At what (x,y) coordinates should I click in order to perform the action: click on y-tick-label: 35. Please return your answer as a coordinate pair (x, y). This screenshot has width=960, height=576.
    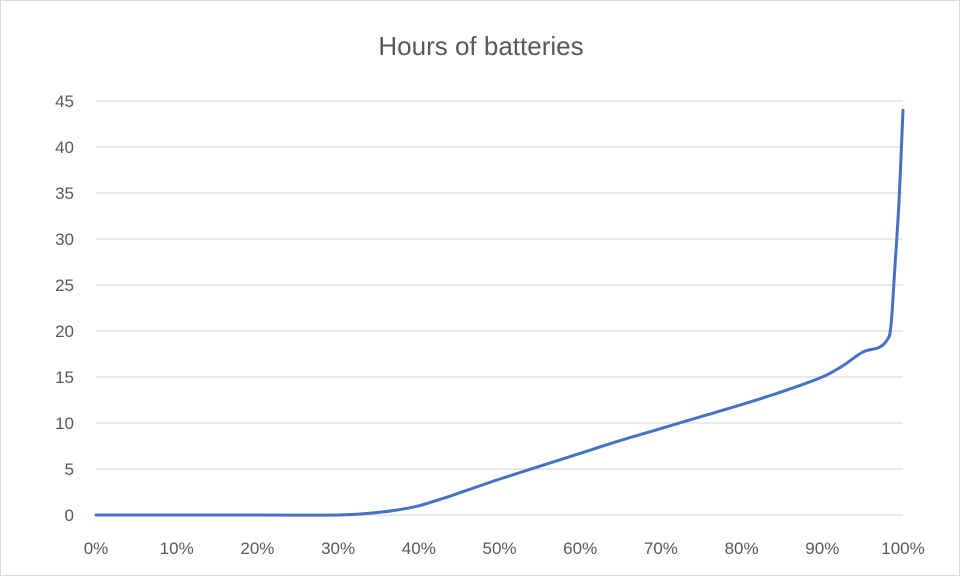
    Looking at the image, I should click on (64, 193).